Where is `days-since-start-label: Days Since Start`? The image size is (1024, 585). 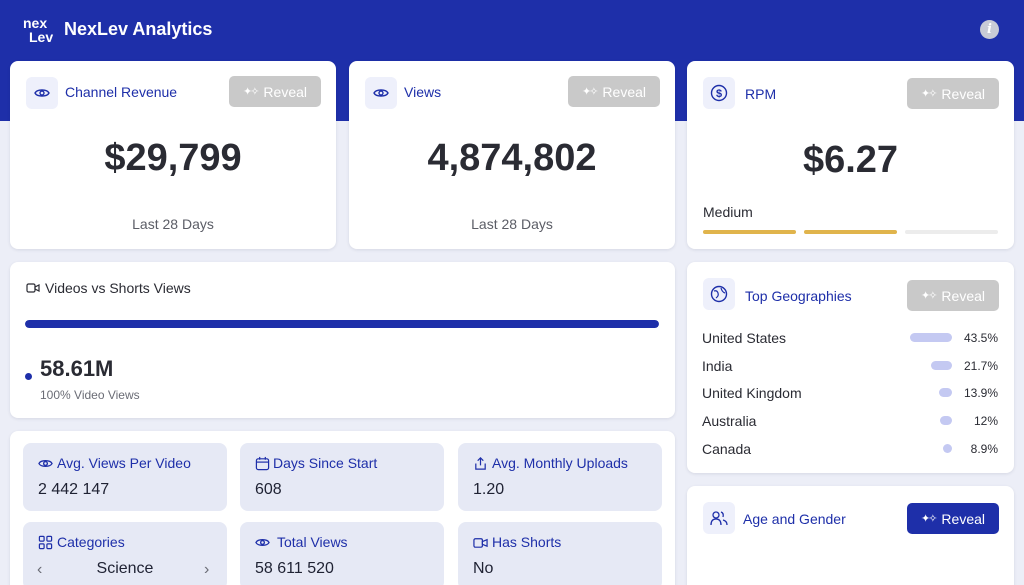 days-since-start-label: Days Since Start is located at coordinates (325, 463).